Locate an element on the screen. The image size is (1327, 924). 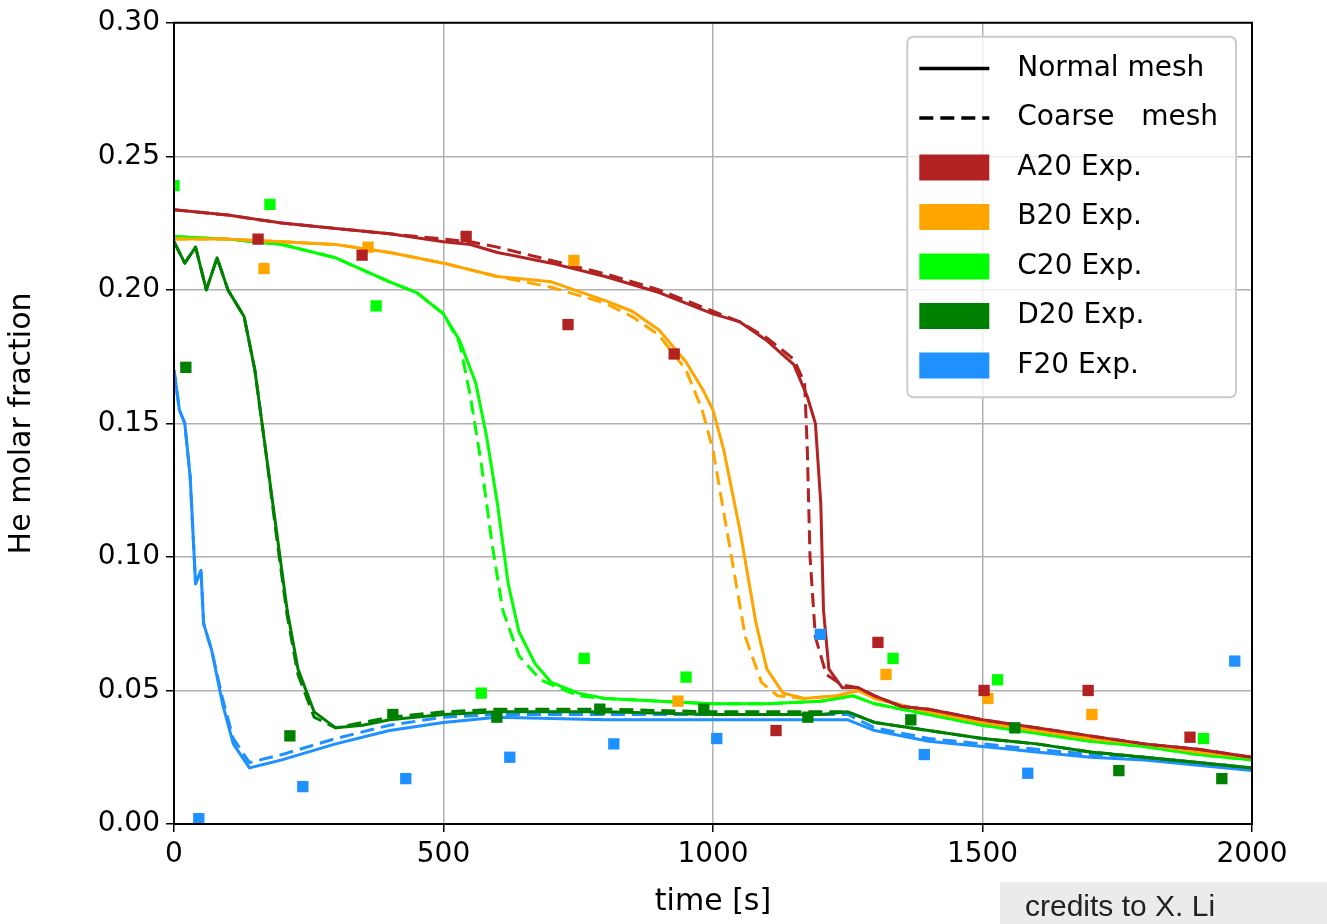
legend-label: Coarse mesh is located at coordinates (1117, 116).